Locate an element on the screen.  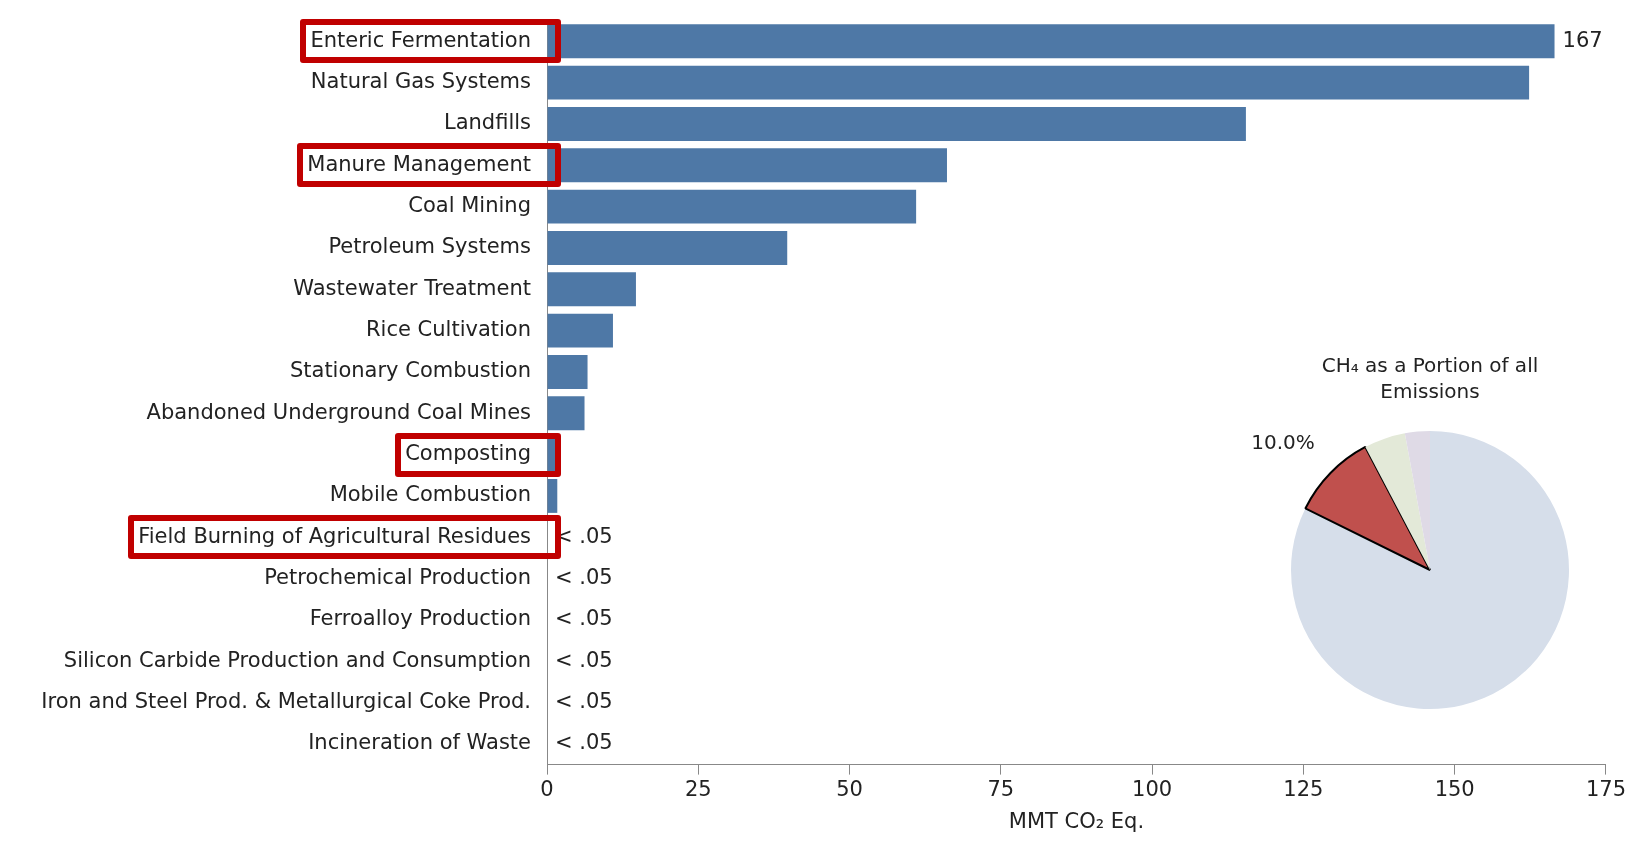
x-tick-label: 150 is located at coordinates (1454, 788).